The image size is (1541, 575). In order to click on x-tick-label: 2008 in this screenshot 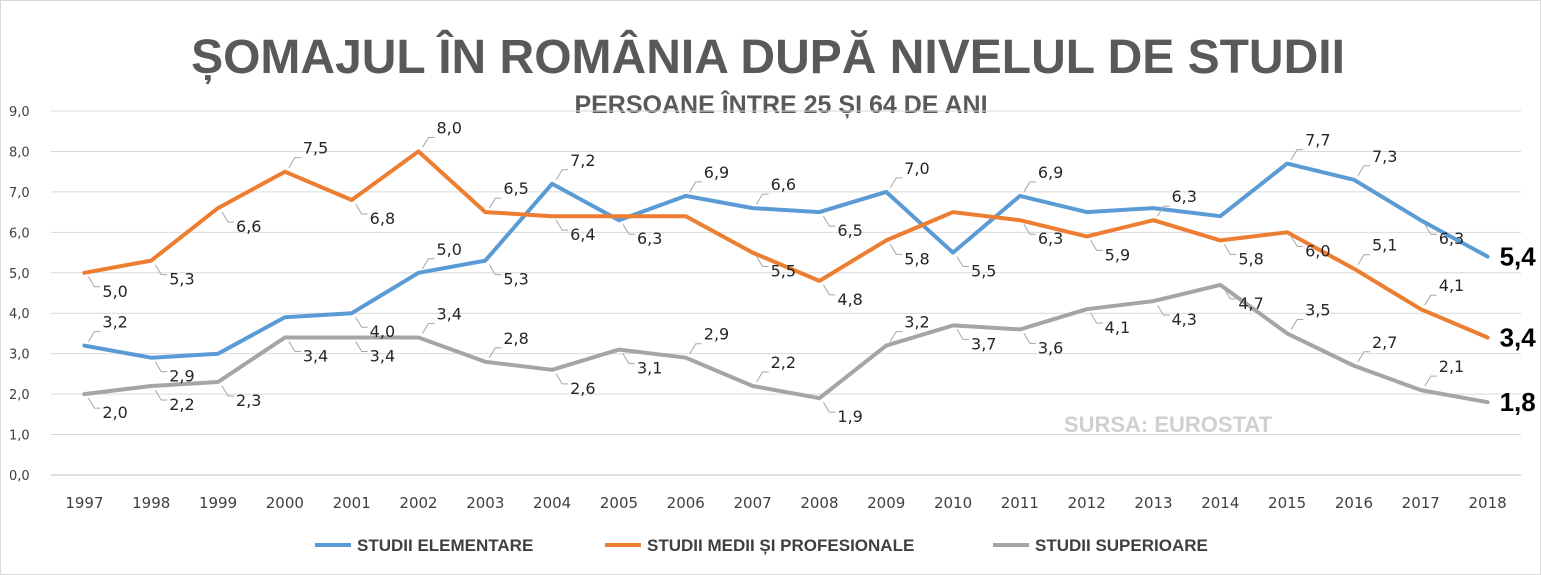, I will do `click(819, 503)`.